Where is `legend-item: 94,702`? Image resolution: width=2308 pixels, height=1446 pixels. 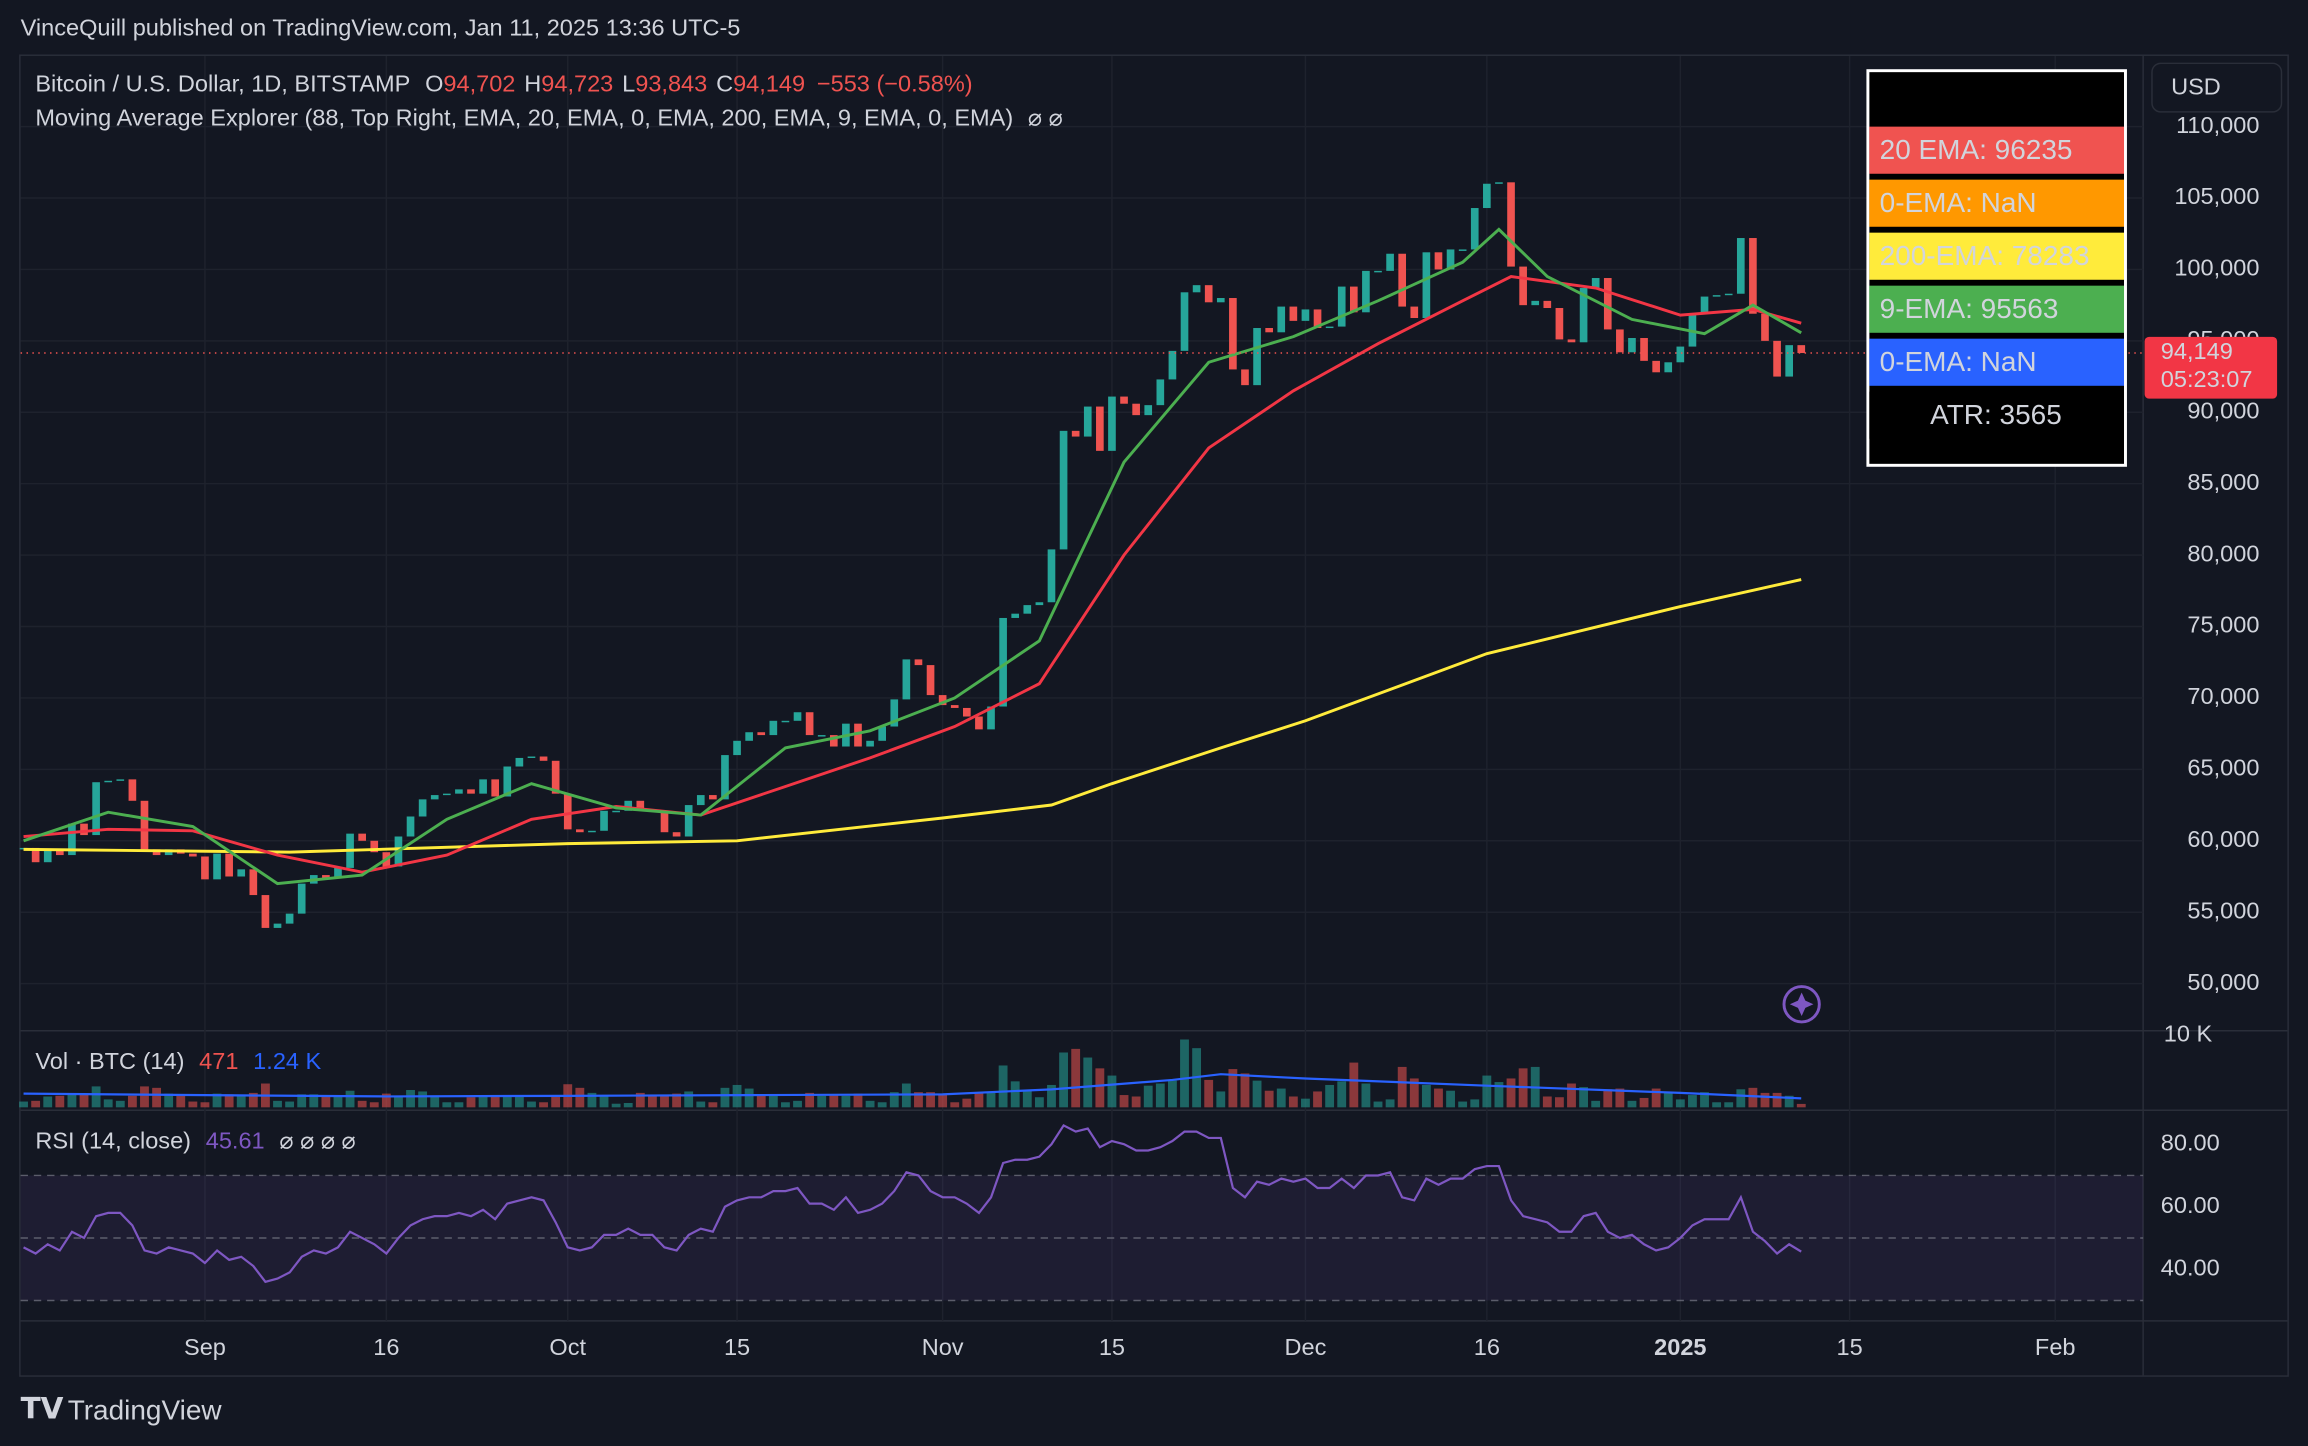 legend-item: 94,702 is located at coordinates (479, 84).